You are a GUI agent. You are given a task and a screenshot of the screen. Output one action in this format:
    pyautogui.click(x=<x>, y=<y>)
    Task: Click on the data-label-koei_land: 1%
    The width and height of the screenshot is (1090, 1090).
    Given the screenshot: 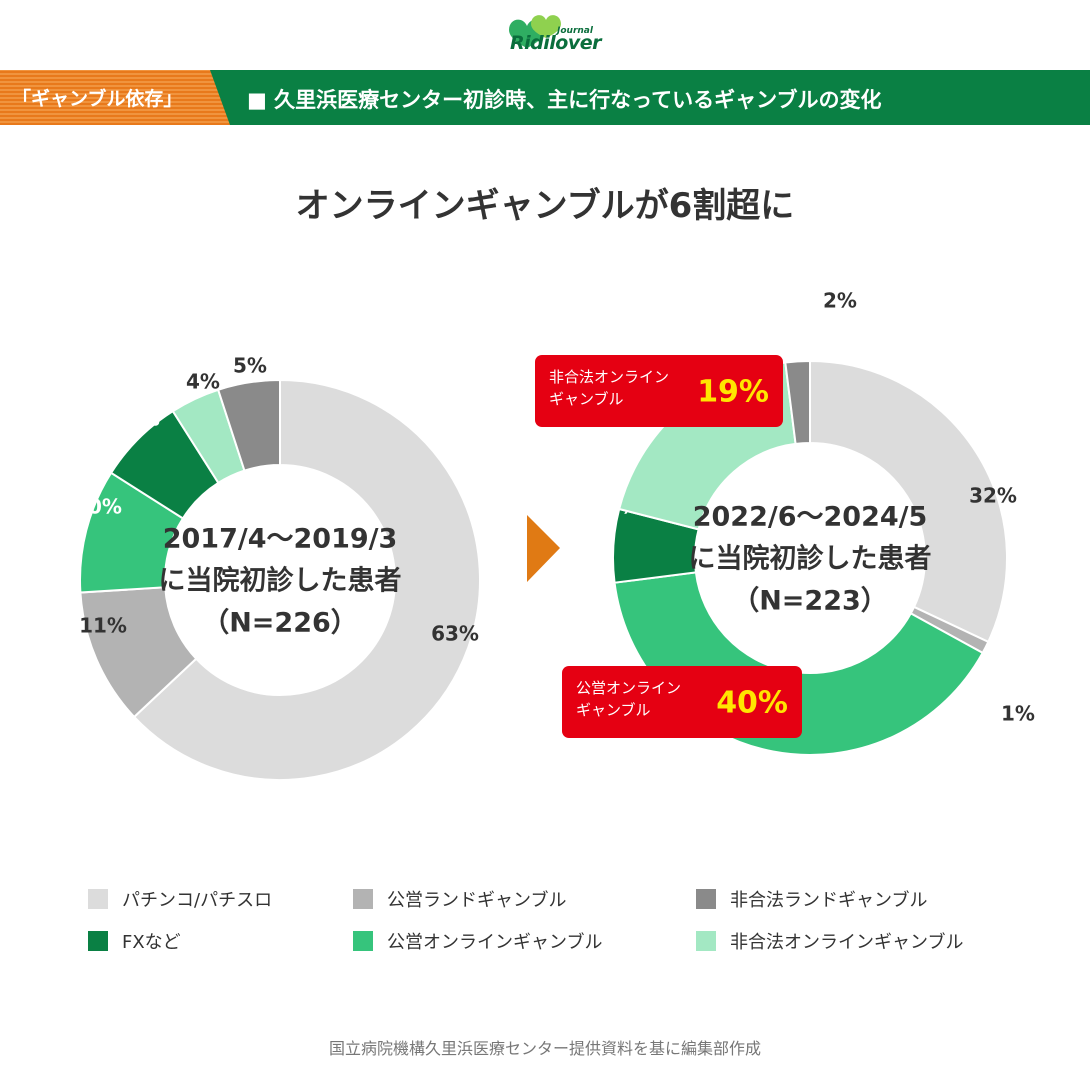 What is the action you would take?
    pyautogui.click(x=1018, y=714)
    